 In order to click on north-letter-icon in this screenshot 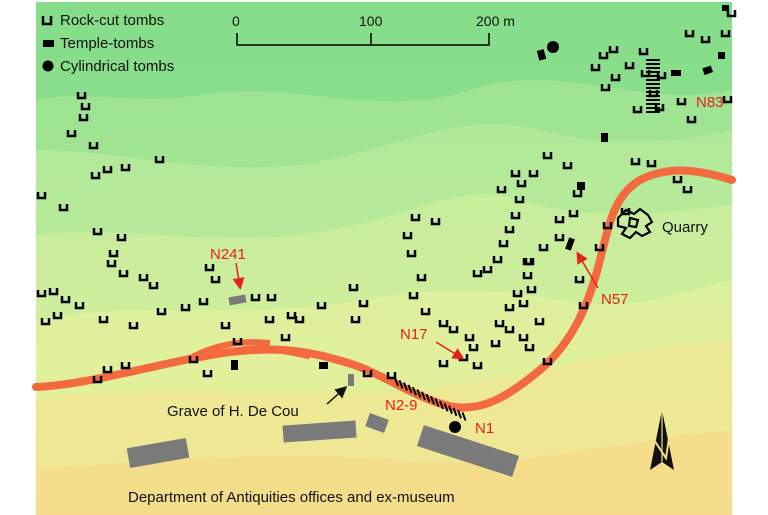, I will do `click(660, 449)`.